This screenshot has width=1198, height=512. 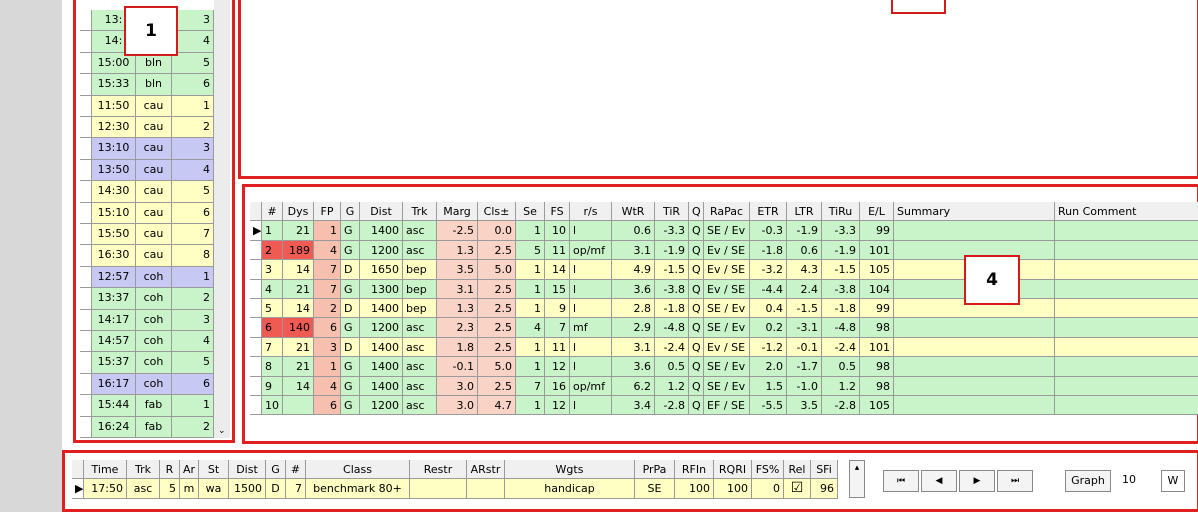 I want to click on race-cell: 5, so click(x=193, y=192).